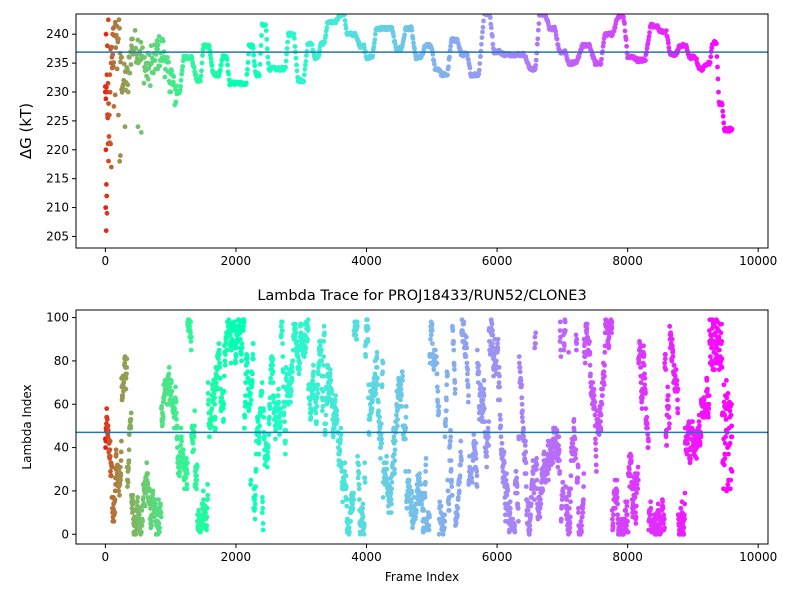 This screenshot has height=600, width=800. Describe the element at coordinates (57, 34) in the screenshot. I see `y-tick-label: 240` at that location.